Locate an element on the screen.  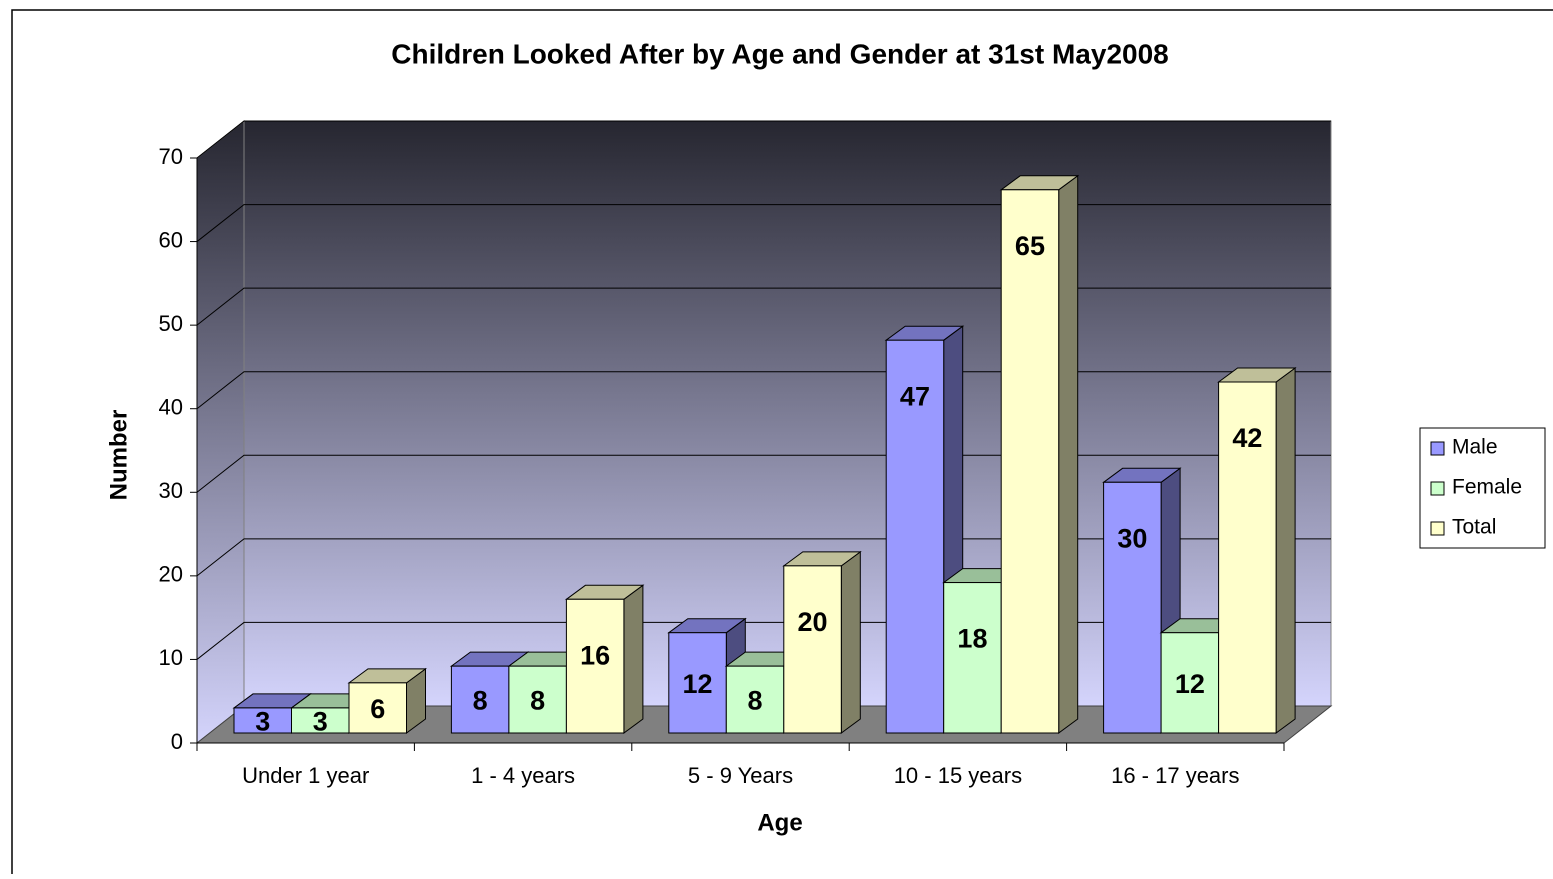
data-label: 30 is located at coordinates (1132, 538).